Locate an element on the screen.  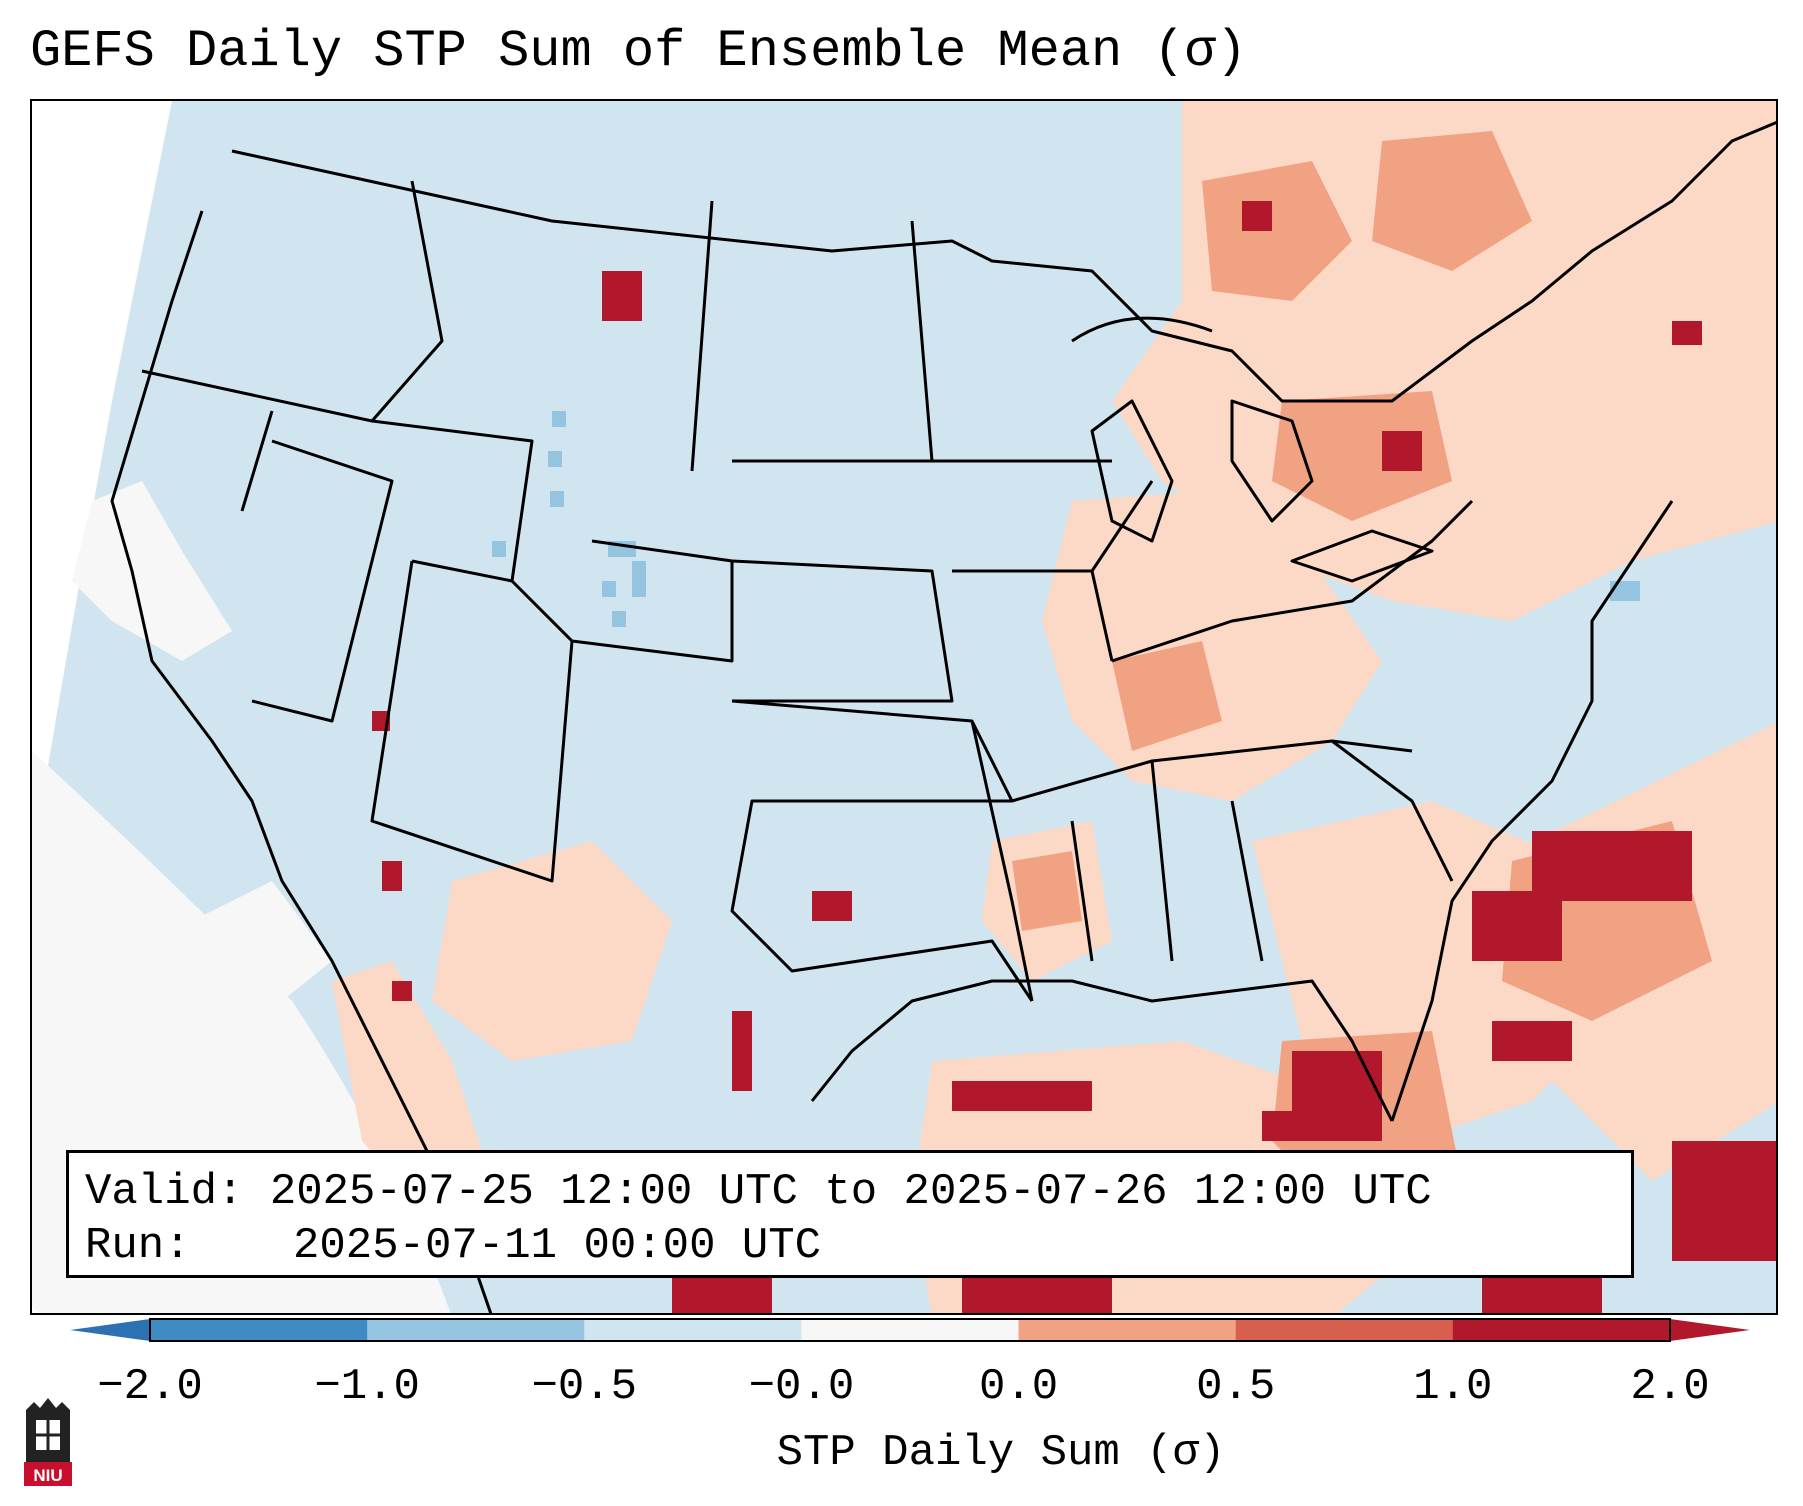
colorbar-tick-label: 2.0 is located at coordinates (1670, 1387).